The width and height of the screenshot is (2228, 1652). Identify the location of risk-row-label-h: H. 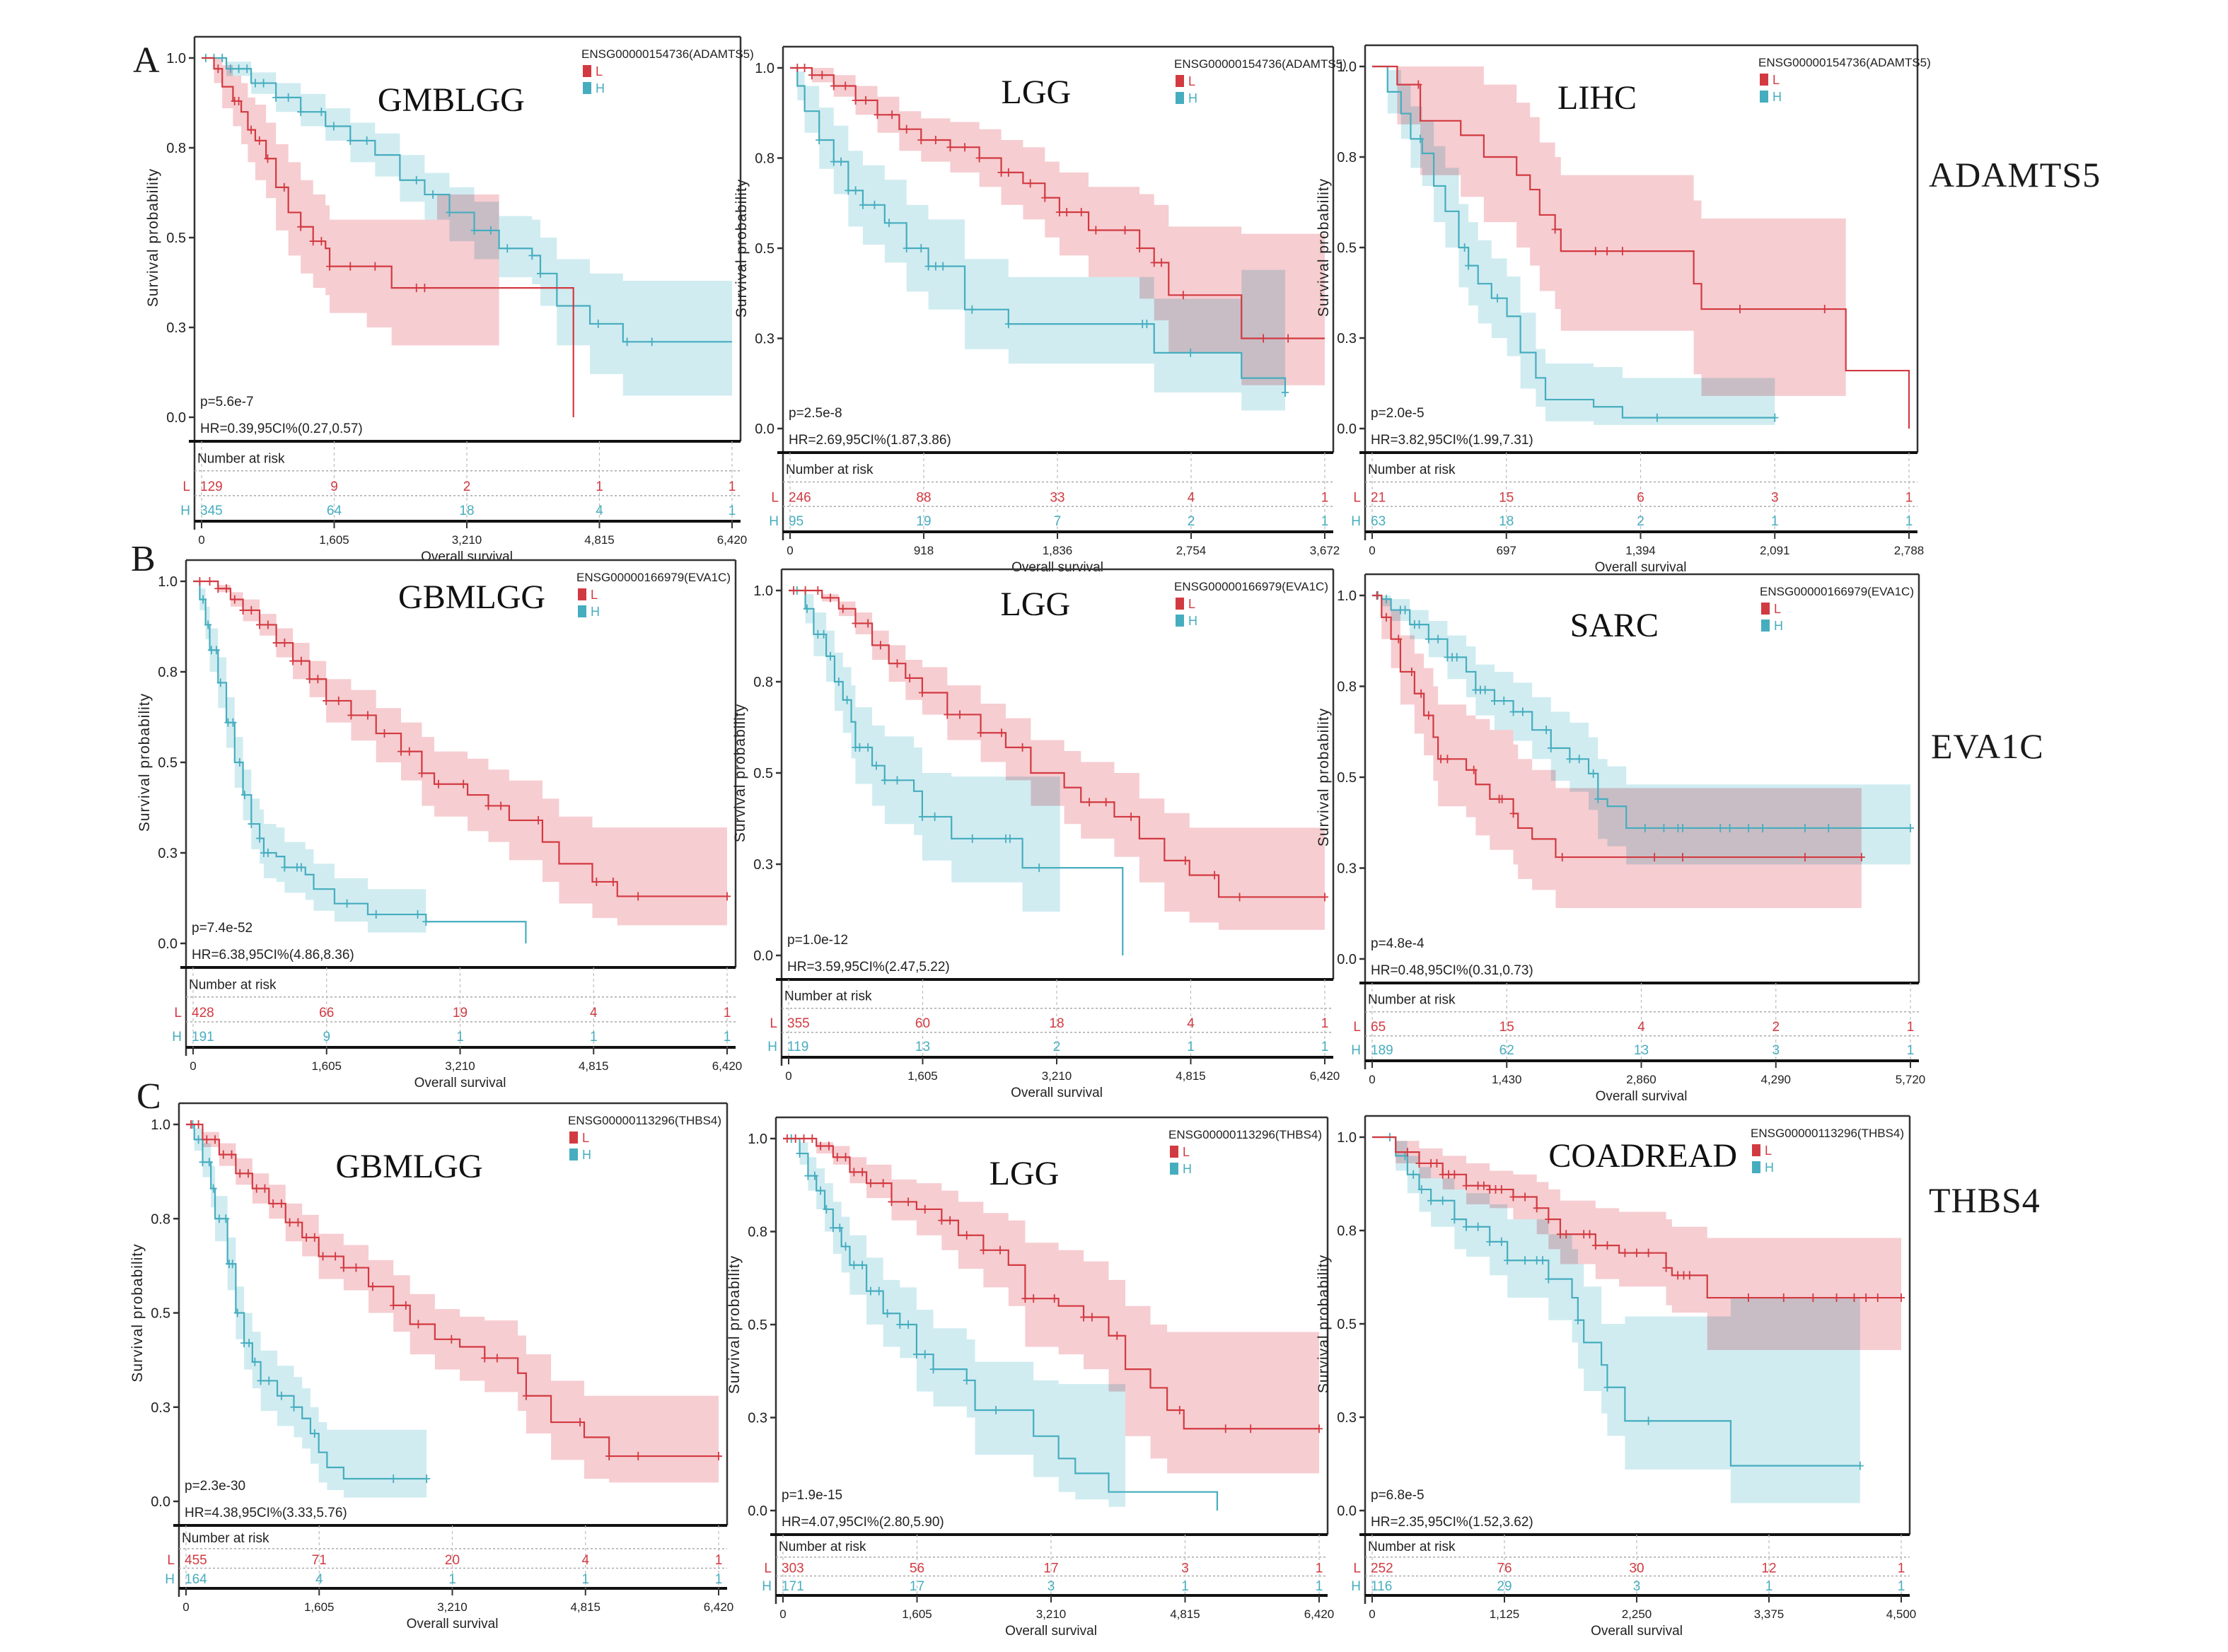
(1356, 1050).